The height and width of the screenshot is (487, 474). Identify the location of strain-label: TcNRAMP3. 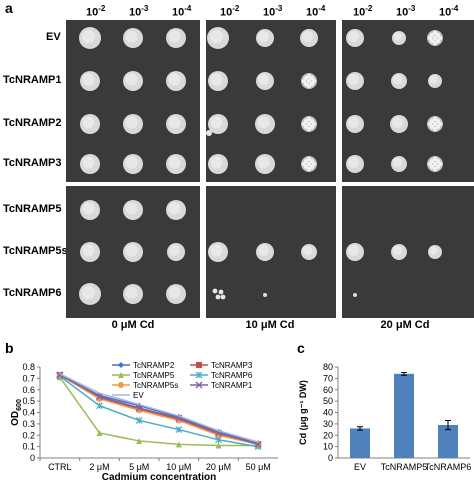
(32, 163).